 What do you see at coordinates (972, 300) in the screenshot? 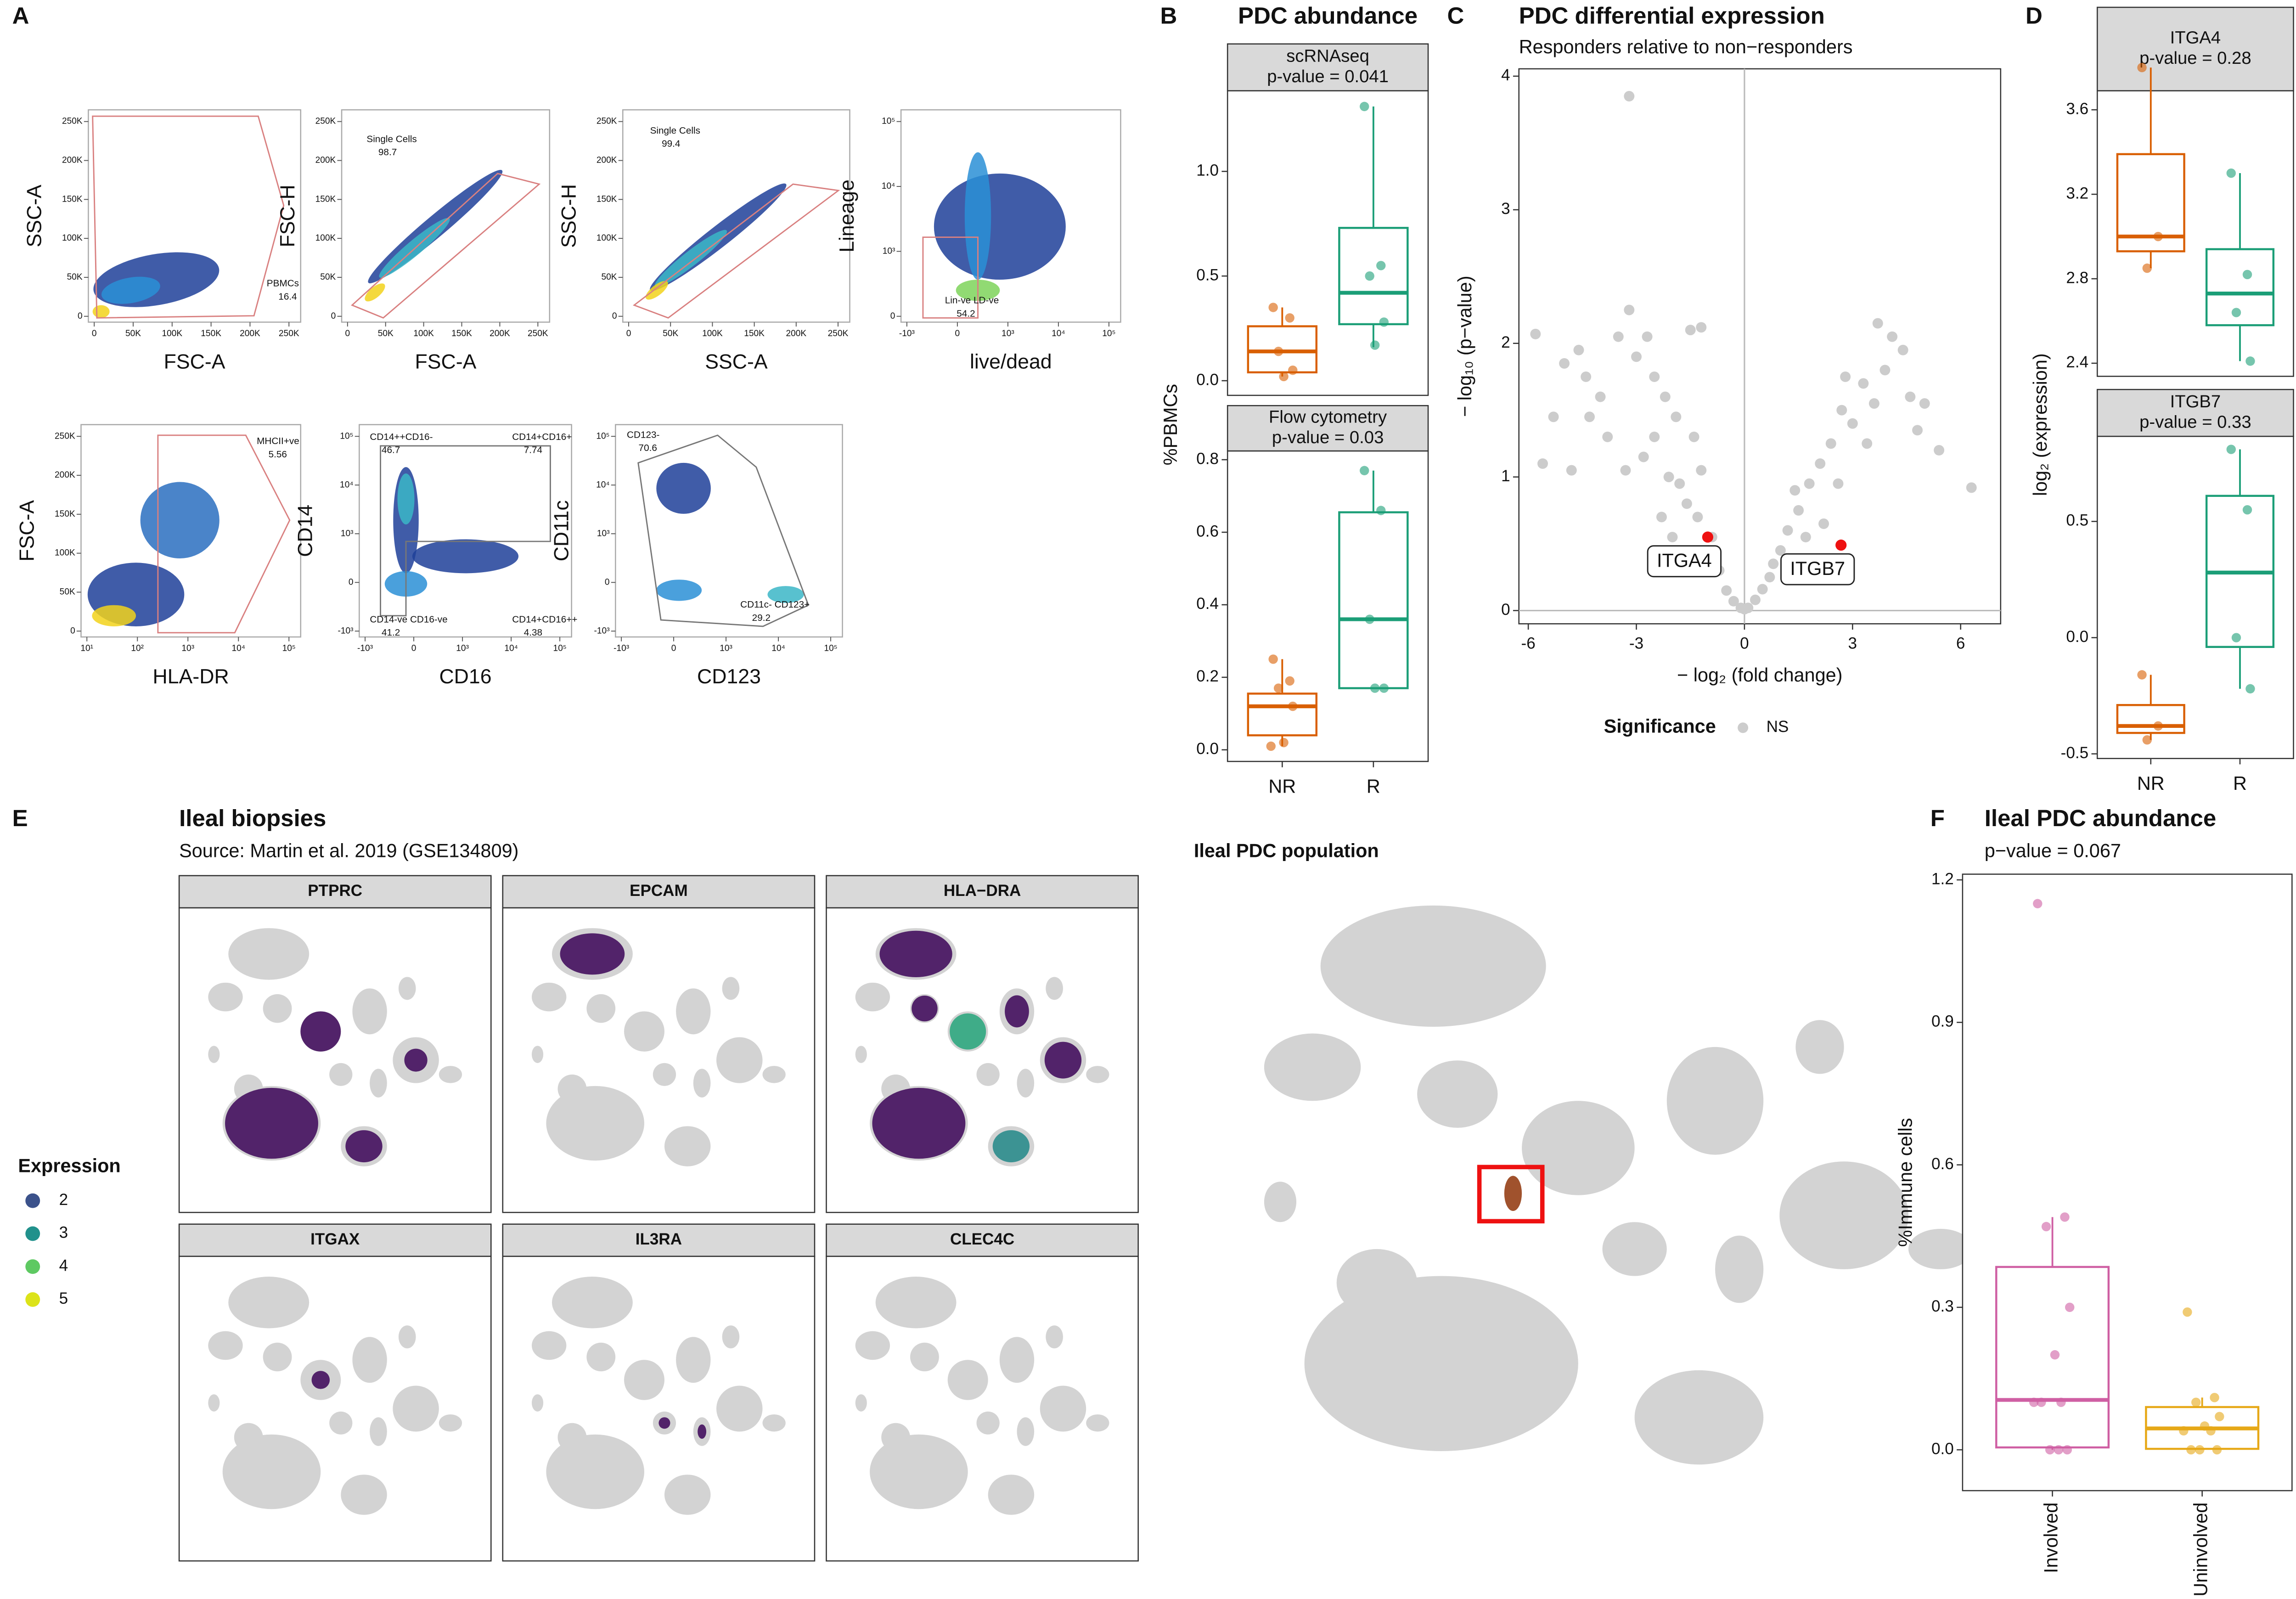
I see `gate-label: Lin-ve LD-ve` at bounding box center [972, 300].